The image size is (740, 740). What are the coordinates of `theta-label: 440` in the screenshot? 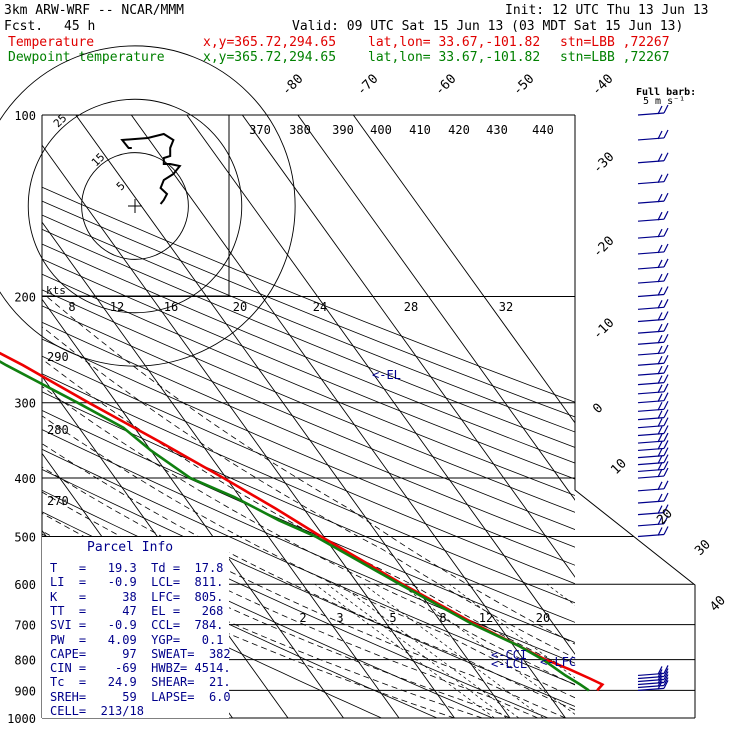 It's located at (543, 130).